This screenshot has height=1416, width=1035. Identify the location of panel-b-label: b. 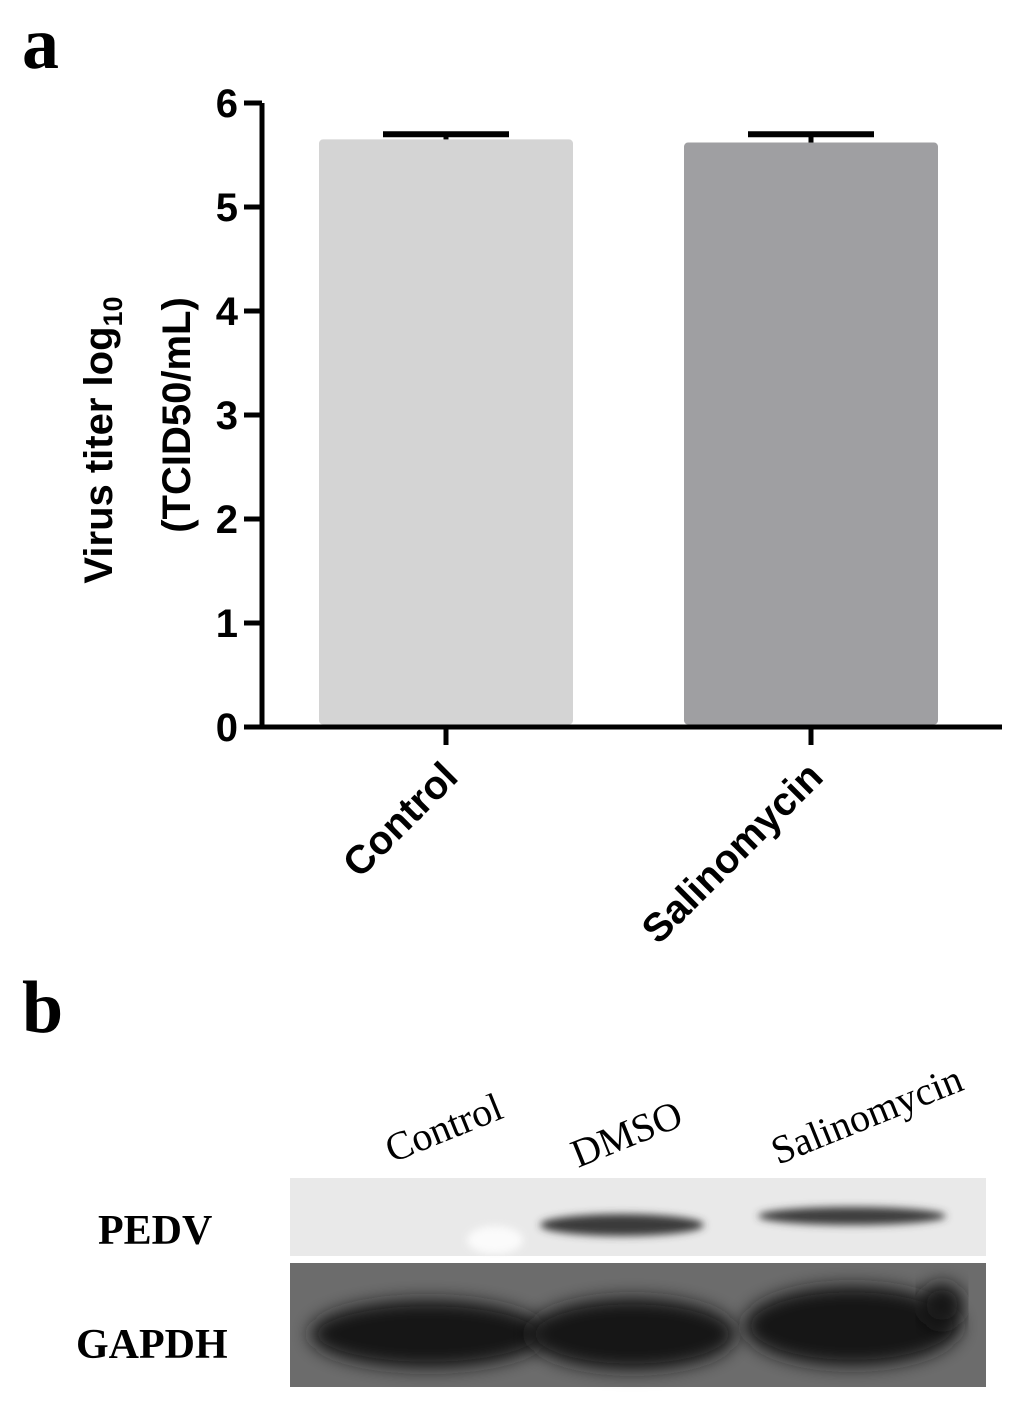
(42, 1008).